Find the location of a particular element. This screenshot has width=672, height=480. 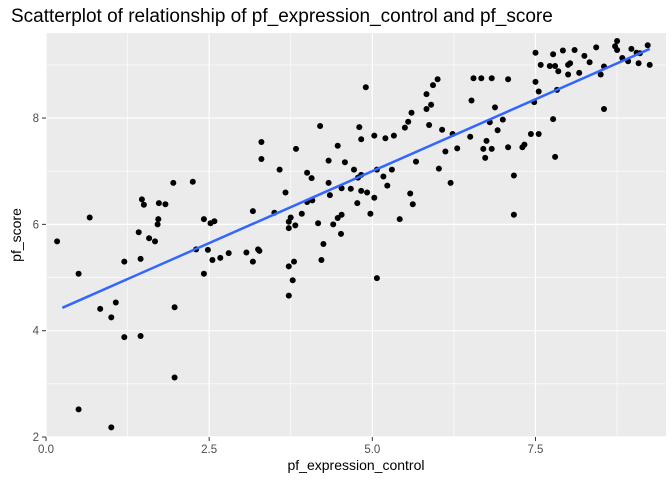

y-tick-label: 6 is located at coordinates (36, 225).